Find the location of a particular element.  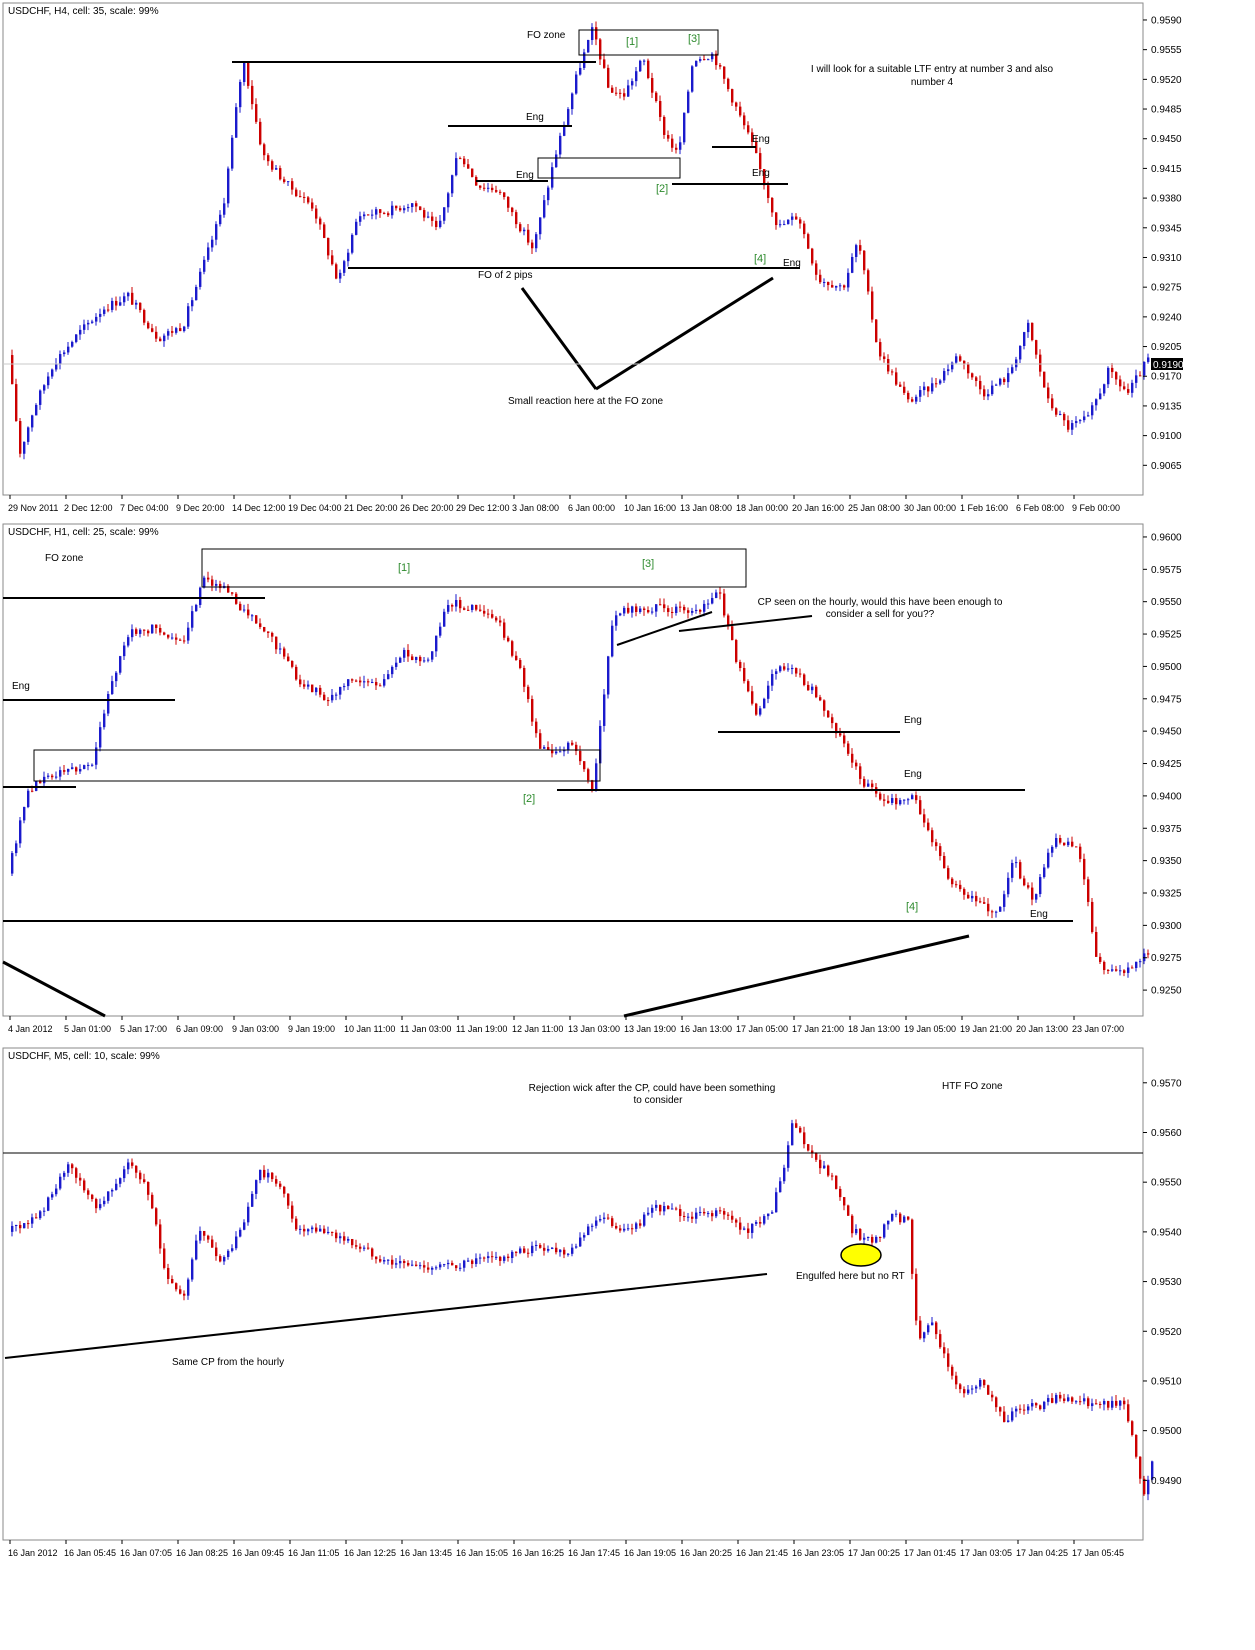

annotation-same-cp: Same CP from the hourly is located at coordinates (228, 1362).